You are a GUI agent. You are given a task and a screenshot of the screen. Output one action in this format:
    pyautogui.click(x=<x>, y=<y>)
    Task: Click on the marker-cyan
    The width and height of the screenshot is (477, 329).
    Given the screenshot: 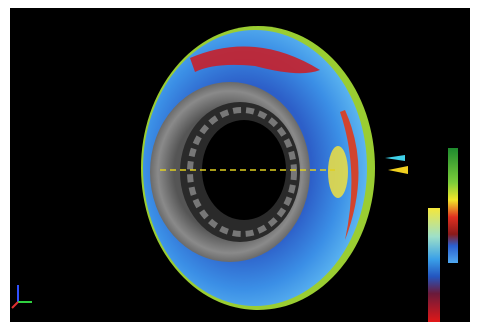 What is the action you would take?
    pyautogui.click(x=395, y=158)
    